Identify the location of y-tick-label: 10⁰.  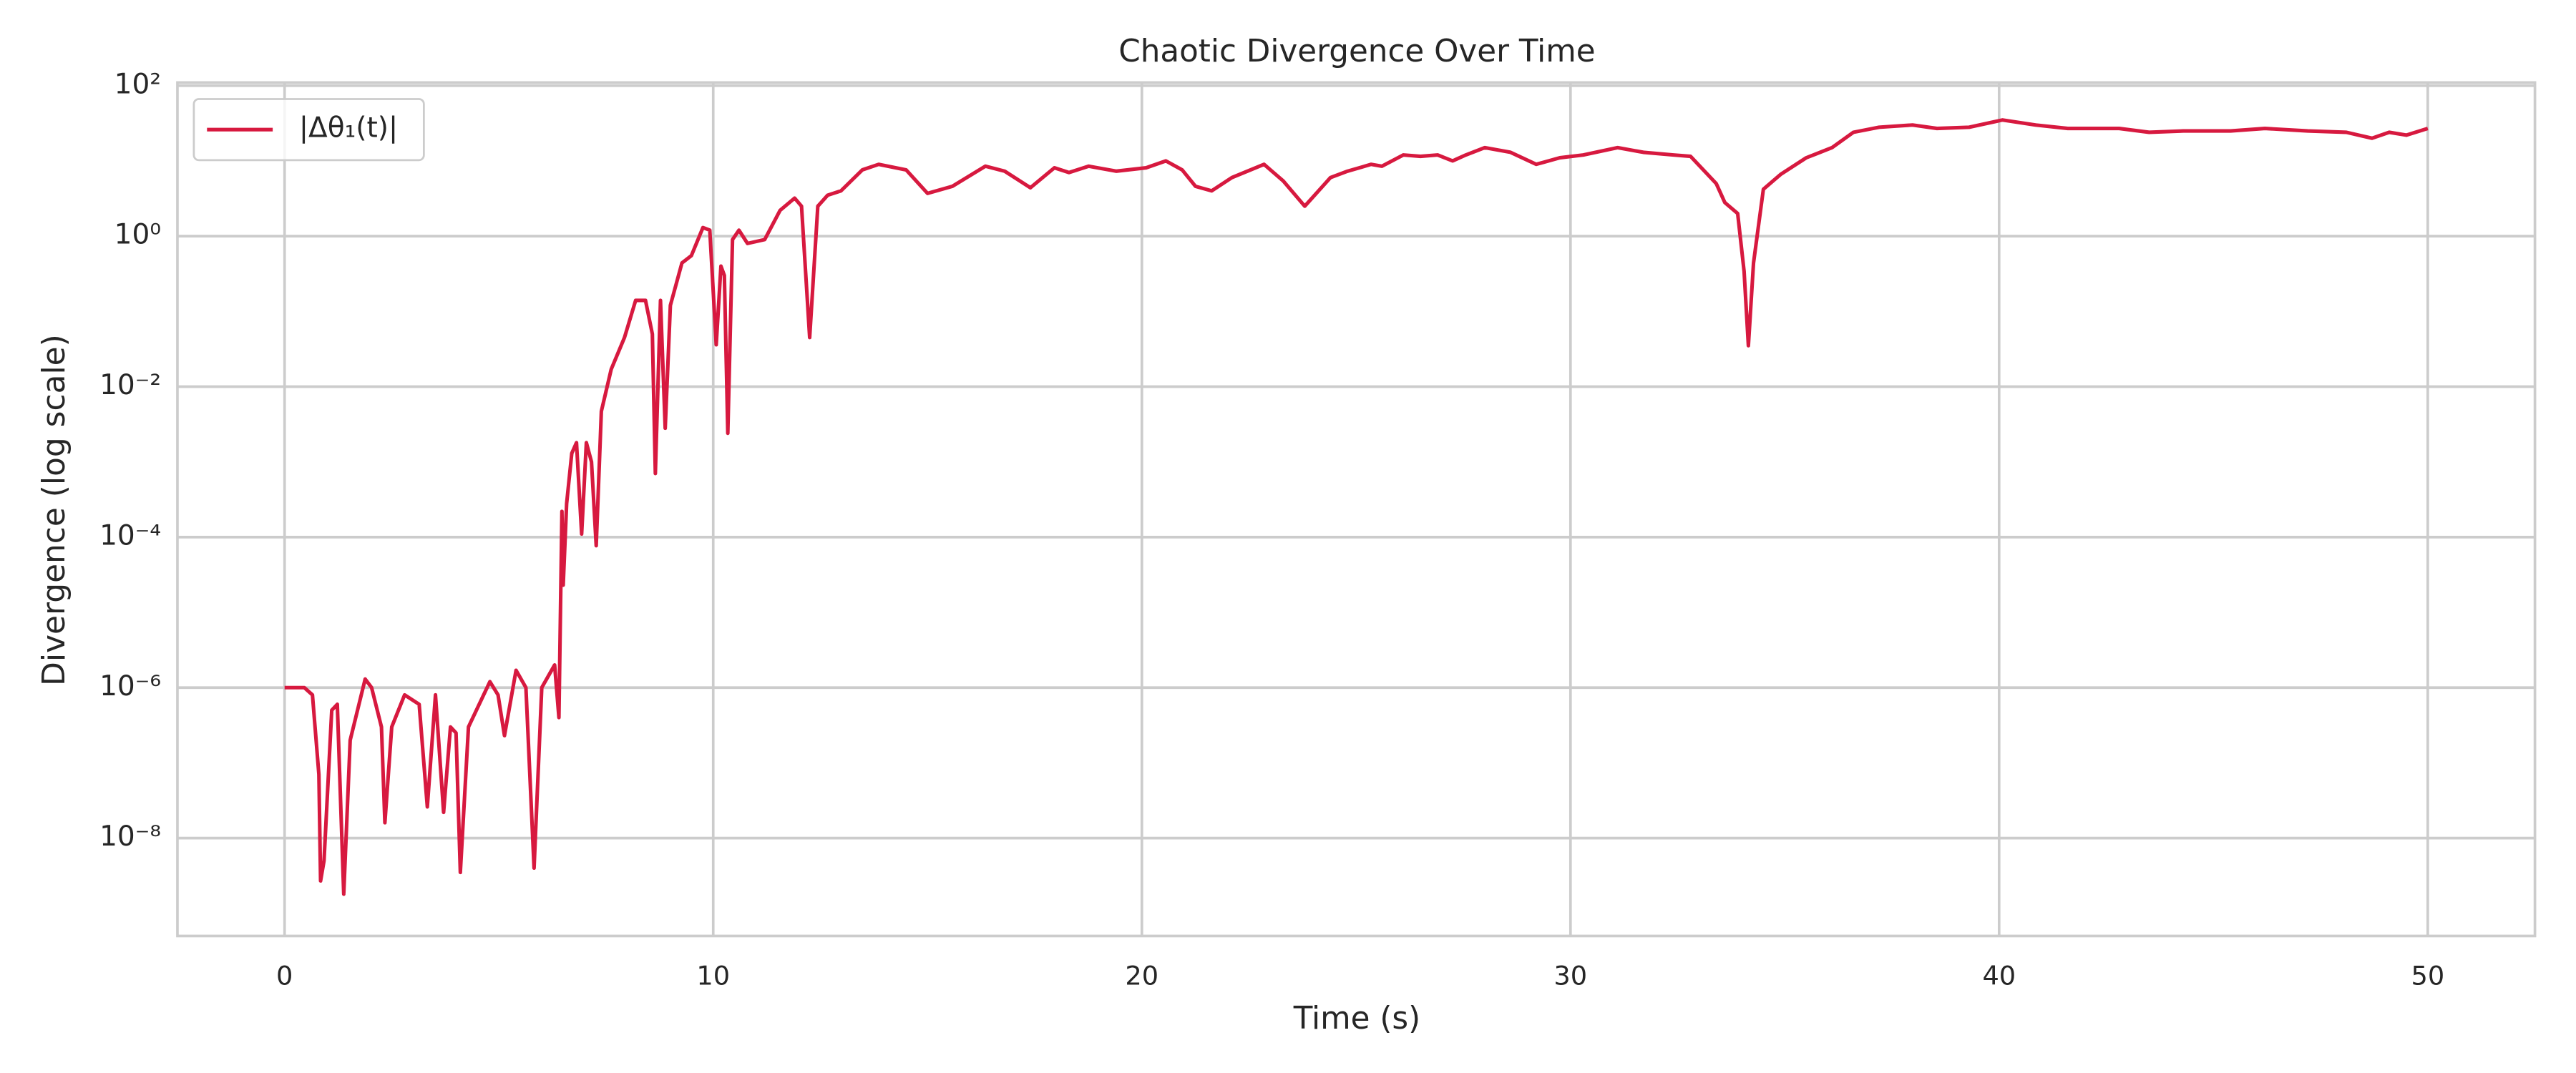
(137, 235).